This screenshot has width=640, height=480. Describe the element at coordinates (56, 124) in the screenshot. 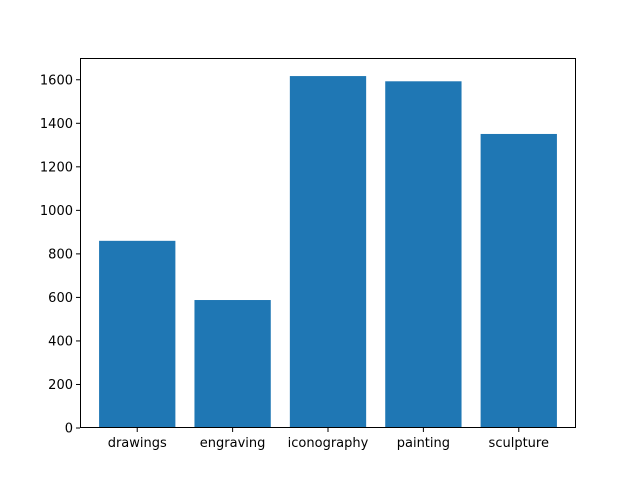

I see `y-tick-label: 1400` at that location.